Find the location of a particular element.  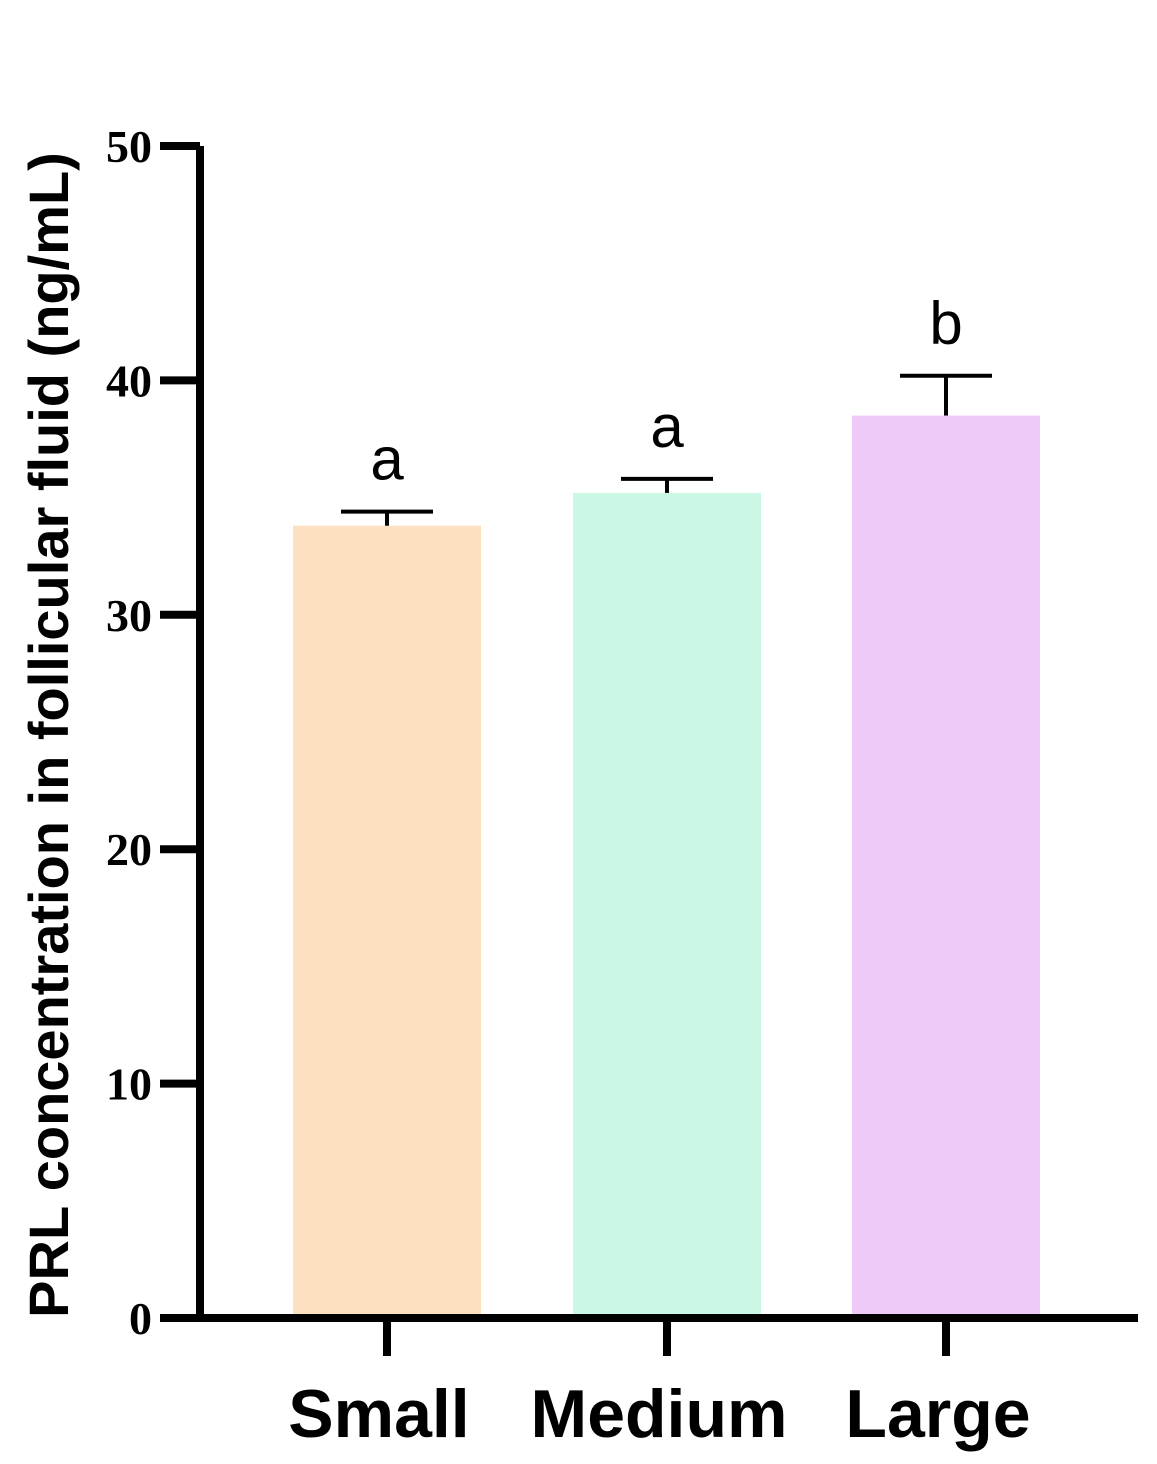

y-tick-label: 20 is located at coordinates (129, 849).